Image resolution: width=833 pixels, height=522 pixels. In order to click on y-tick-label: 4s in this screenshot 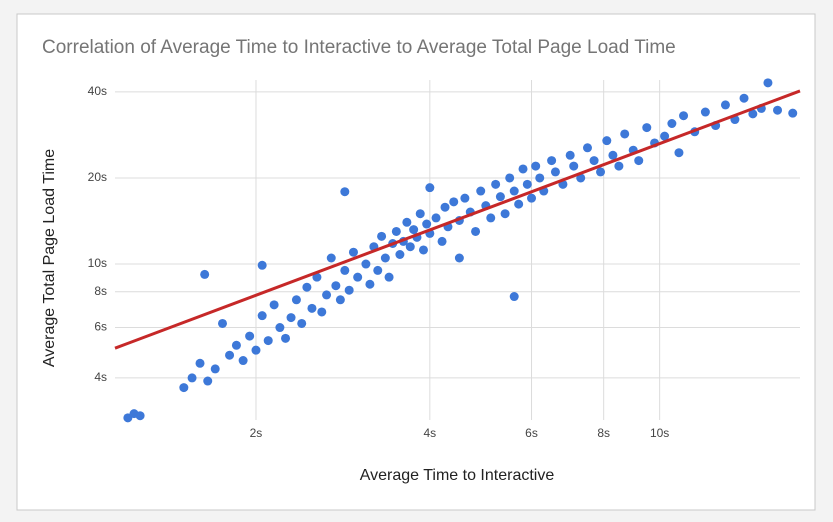, I will do `click(100, 377)`.